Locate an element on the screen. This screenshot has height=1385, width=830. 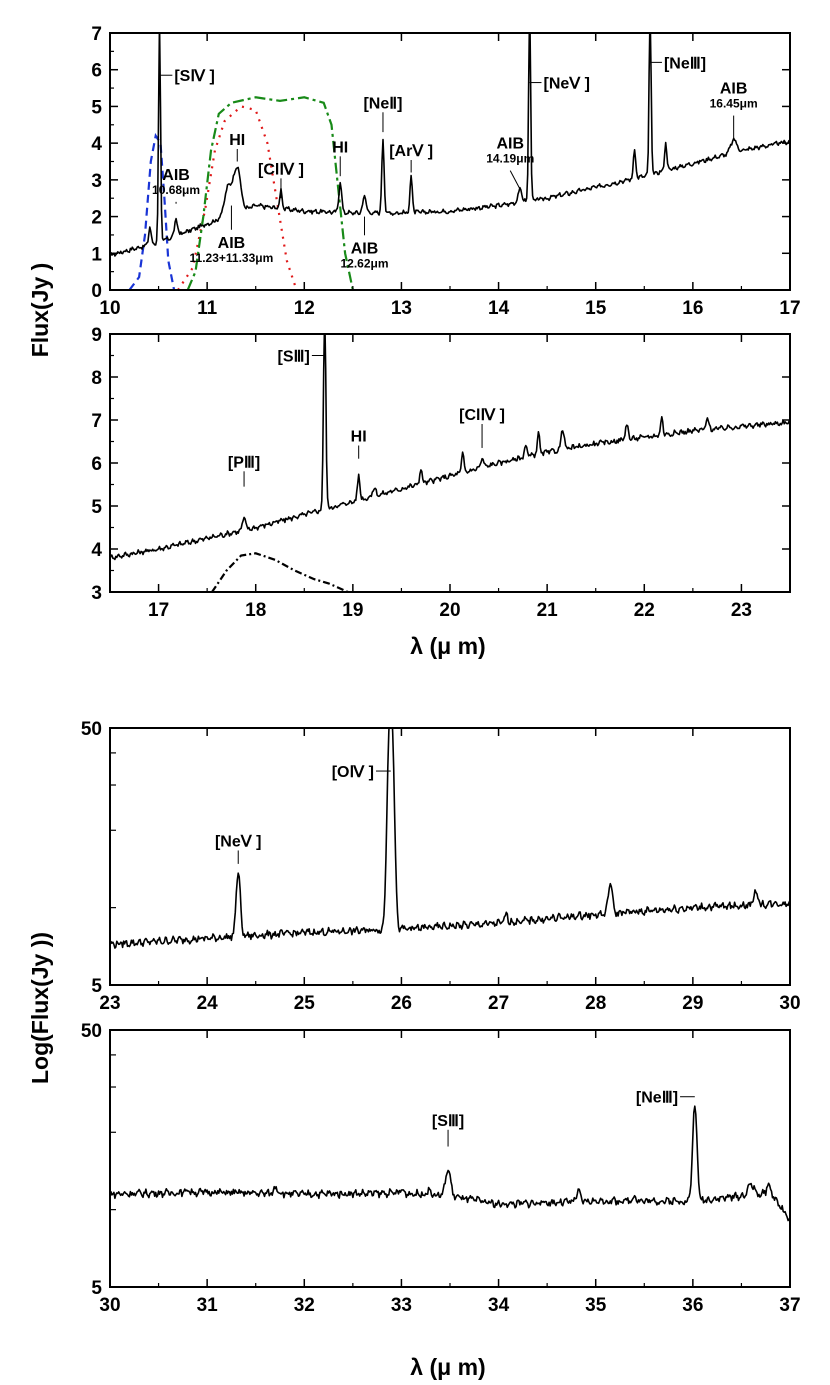
top-y-axis-title: Flux(Jy ) is located at coordinates (40, 310).